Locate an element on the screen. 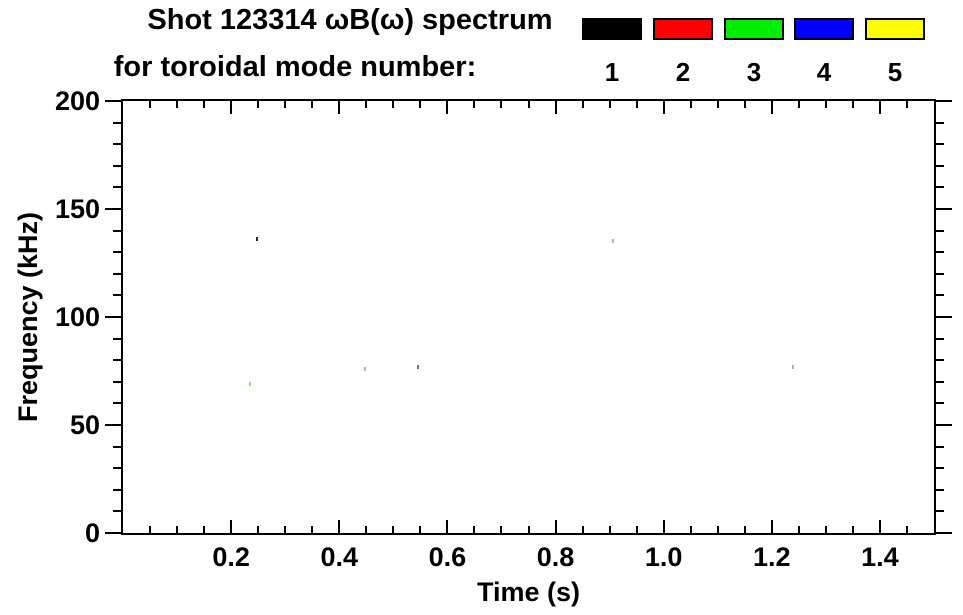  legend-swatch-n5 is located at coordinates (895, 29).